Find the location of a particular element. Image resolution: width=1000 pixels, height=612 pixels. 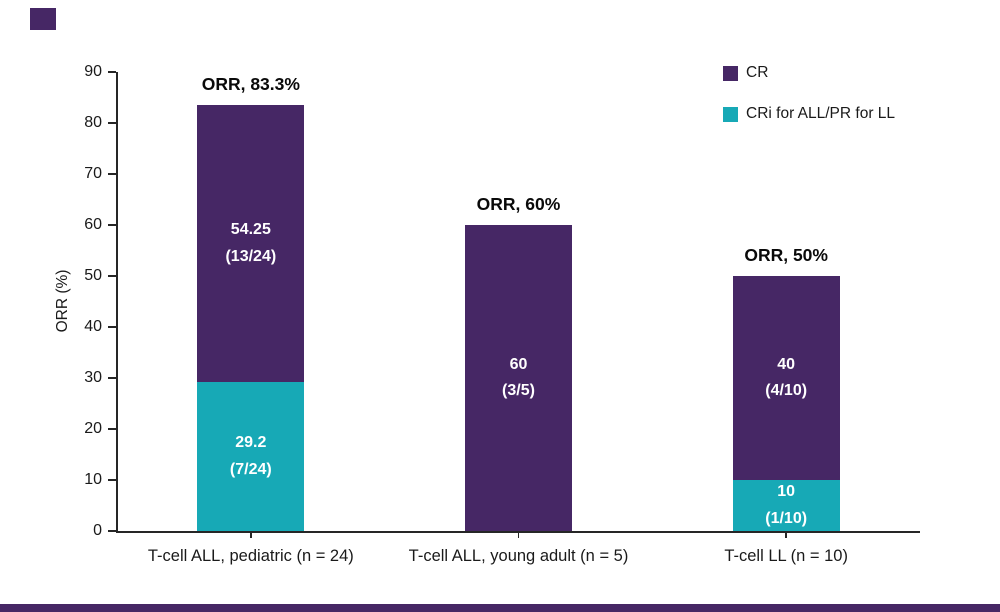

bar-segment-value-label: 60 (3/5) is located at coordinates (518, 377).